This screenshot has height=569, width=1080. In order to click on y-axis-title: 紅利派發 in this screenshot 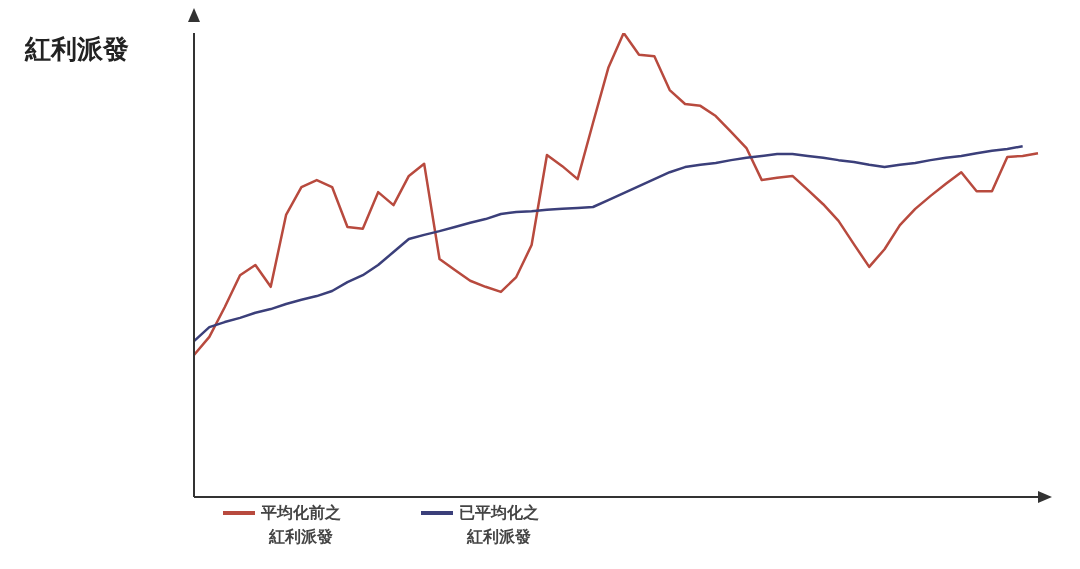, I will do `click(77, 49)`.